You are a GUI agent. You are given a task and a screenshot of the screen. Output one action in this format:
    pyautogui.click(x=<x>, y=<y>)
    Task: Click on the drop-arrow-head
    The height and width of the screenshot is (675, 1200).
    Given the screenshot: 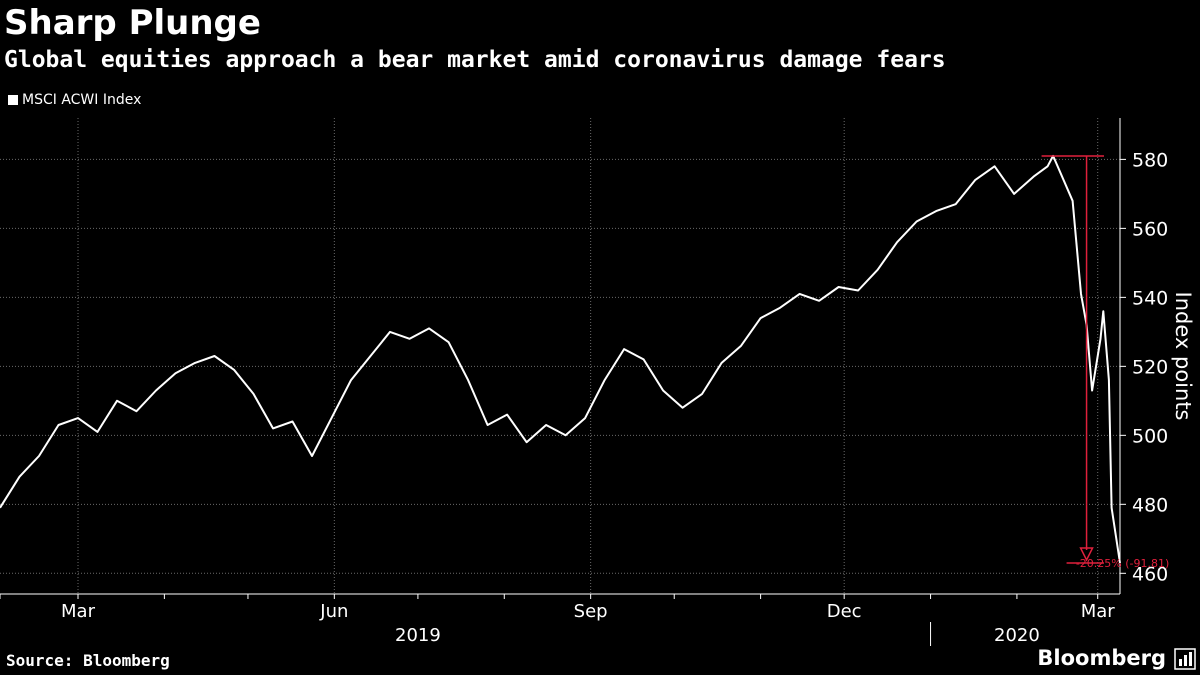 What is the action you would take?
    pyautogui.click(x=1086, y=554)
    